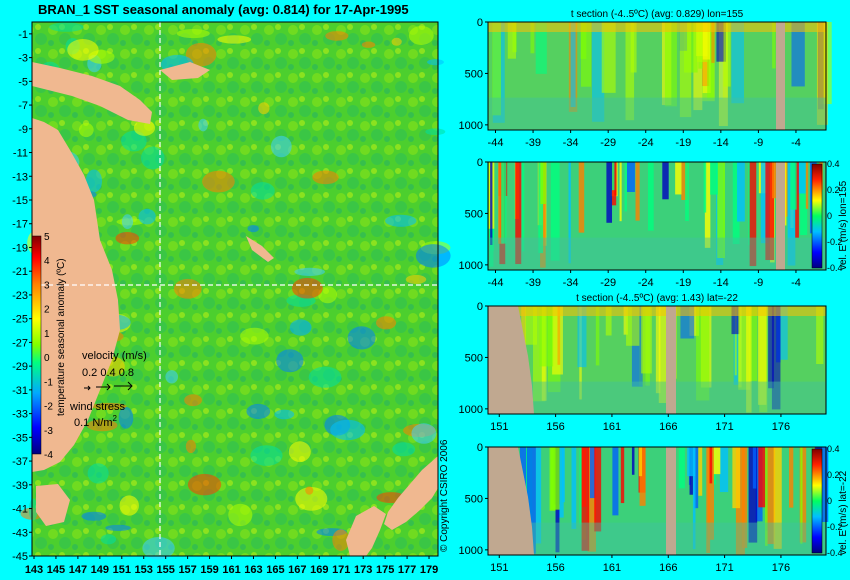  I want to click on x-tick-label: 151, so click(499, 568).